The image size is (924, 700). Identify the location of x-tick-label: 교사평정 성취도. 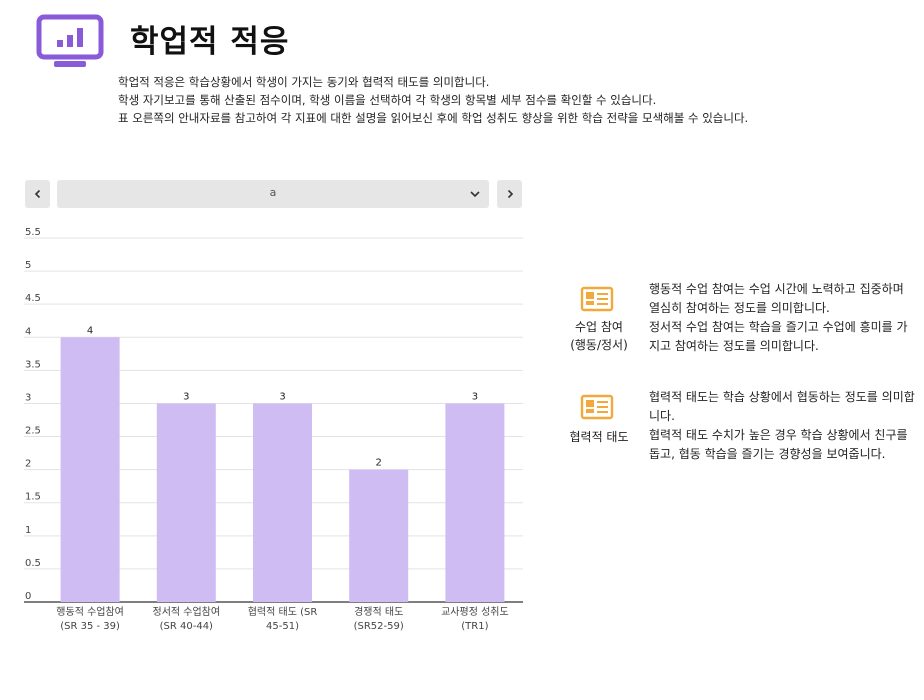
(475, 612).